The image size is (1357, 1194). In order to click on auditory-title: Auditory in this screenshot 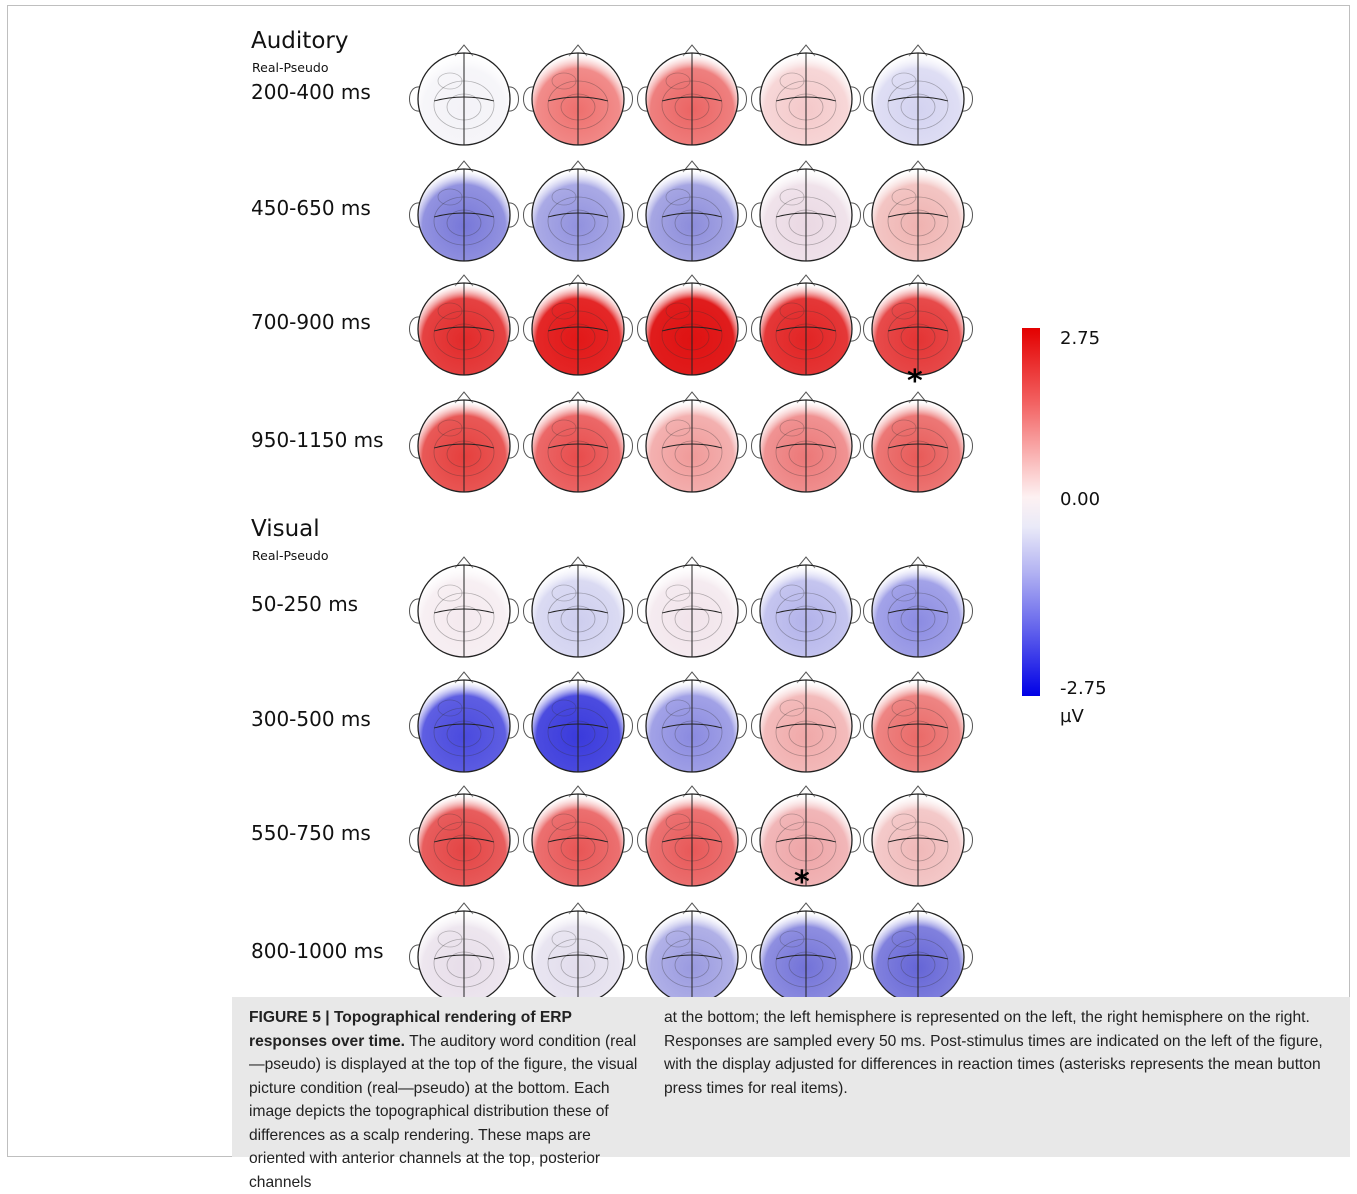, I will do `click(300, 41)`.